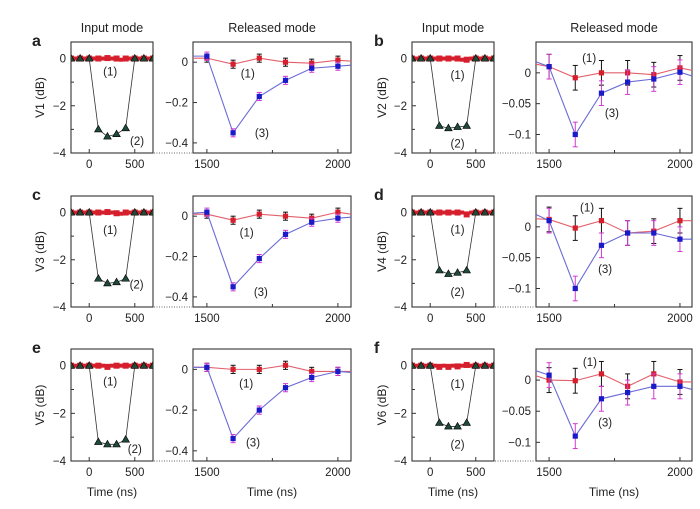  Describe the element at coordinates (40, 251) in the screenshot. I see `y-axis-label: V3 (dB)` at that location.